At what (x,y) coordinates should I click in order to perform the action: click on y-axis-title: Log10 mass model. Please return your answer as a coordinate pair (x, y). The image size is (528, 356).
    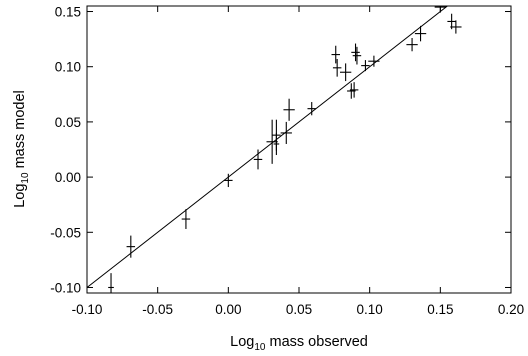
    Looking at the image, I should click on (21, 149).